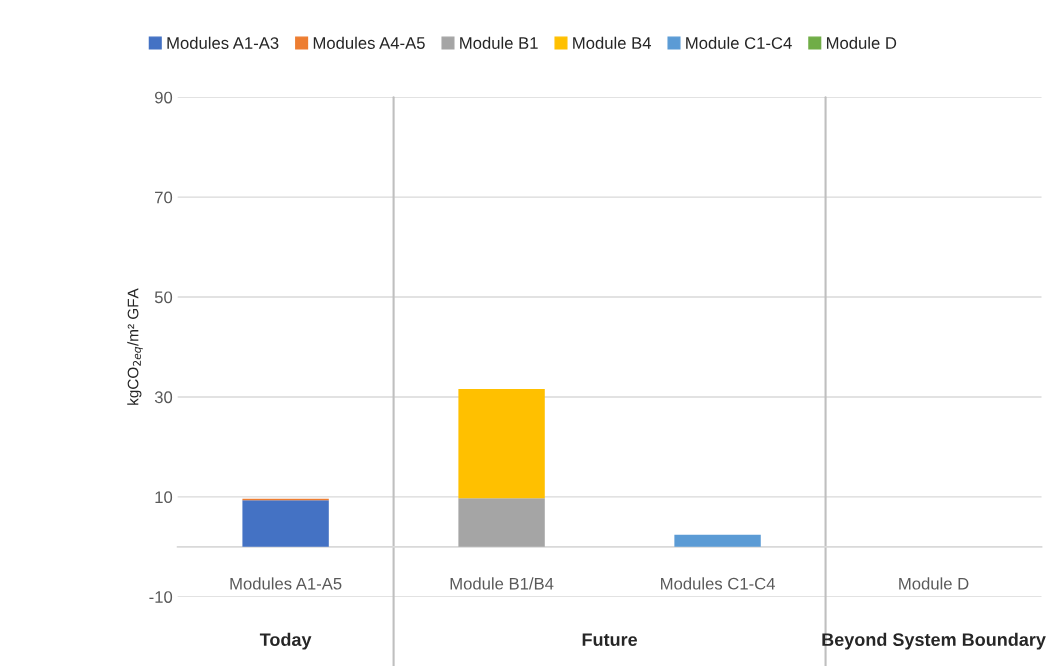  What do you see at coordinates (861, 42) in the screenshot?
I see `legend-label: Module D` at bounding box center [861, 42].